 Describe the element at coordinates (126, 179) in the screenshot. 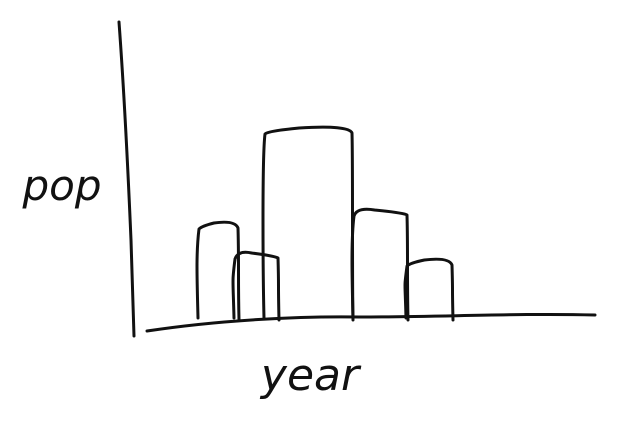

I see `y-axis` at that location.